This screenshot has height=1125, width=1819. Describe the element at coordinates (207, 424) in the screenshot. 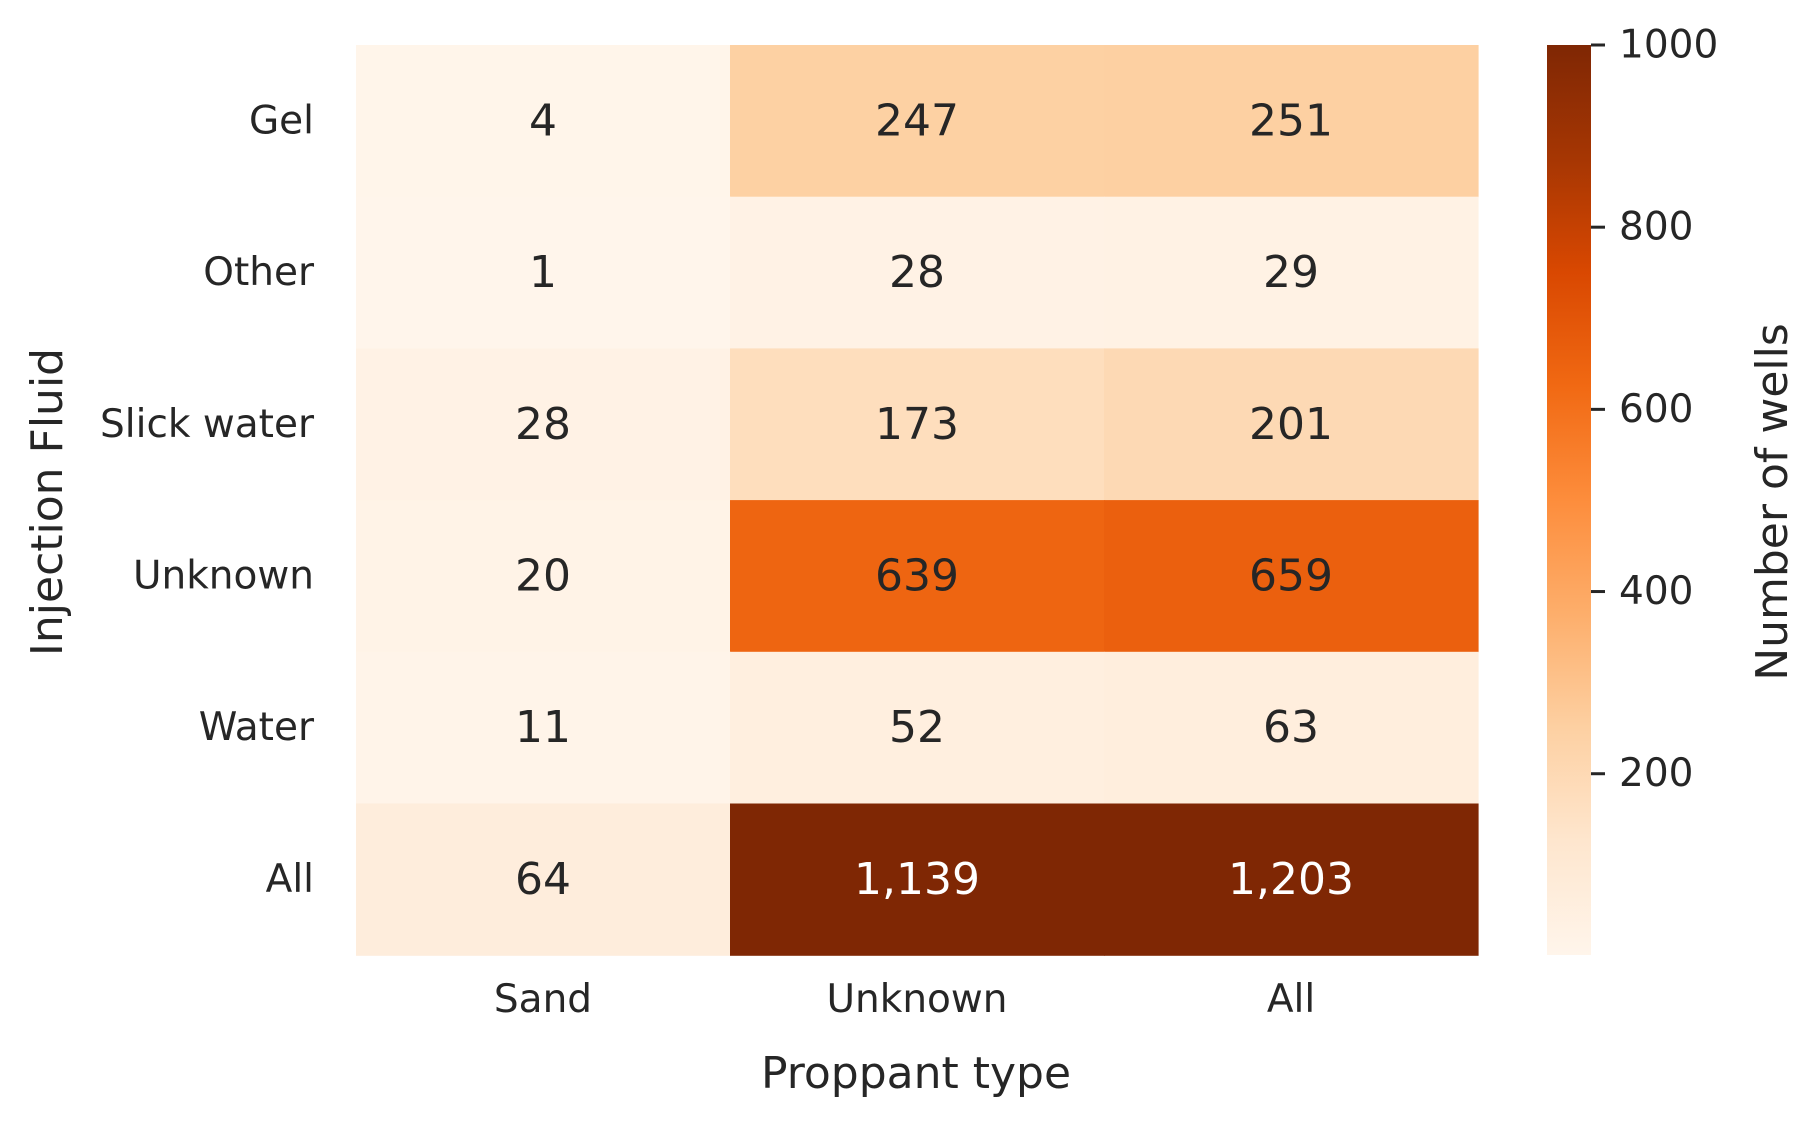

I see `y-tick-label: Slick water` at that location.